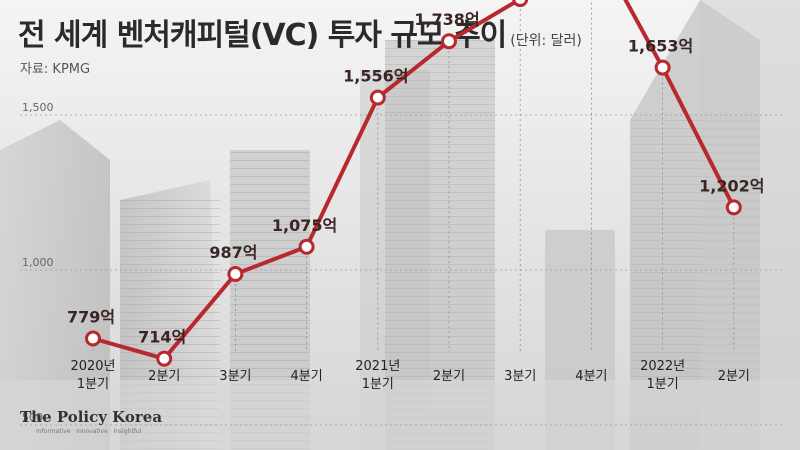 This screenshot has height=450, width=800. I want to click on y-tick-label: 1,000, so click(38, 262).